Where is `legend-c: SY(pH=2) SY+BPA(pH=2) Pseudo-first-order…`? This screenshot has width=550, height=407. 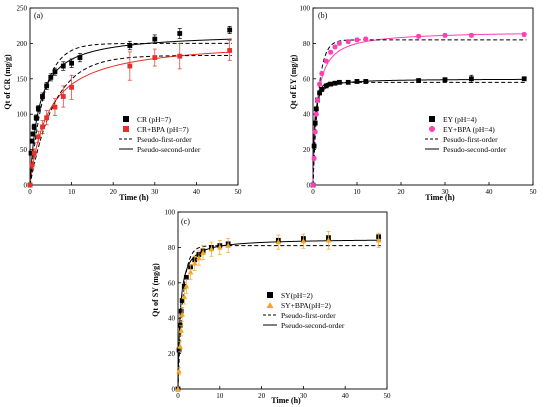 legend-c: SY(pH=2) SY+BPA(pH=2) Pseudo-first-order… is located at coordinates (304, 310).